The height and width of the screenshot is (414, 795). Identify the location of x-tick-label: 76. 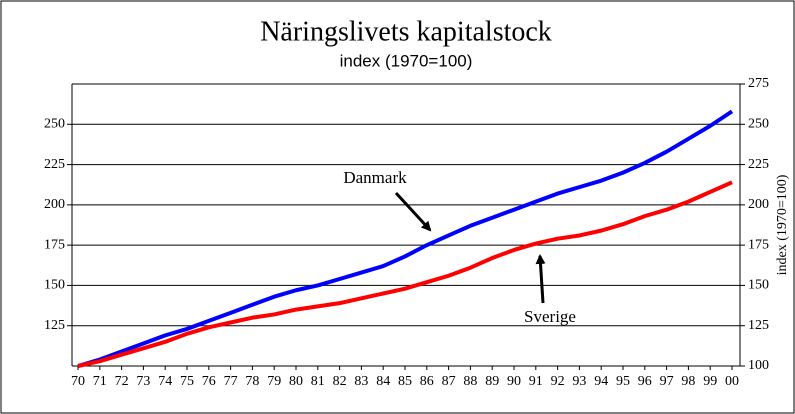
(209, 381).